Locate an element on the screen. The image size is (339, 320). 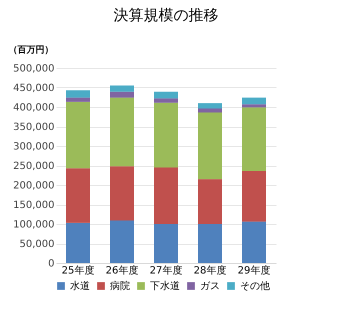
y-tick-label: 300,000 is located at coordinates (33, 147).